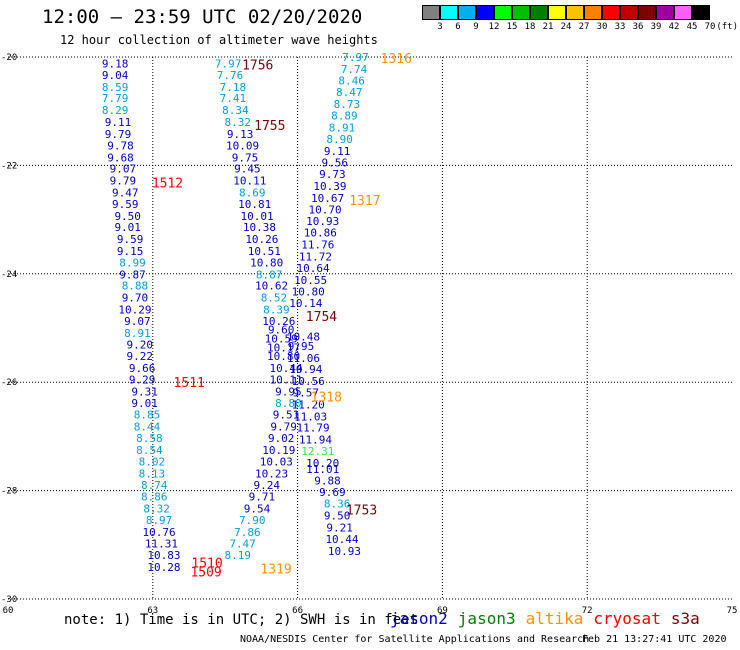  Describe the element at coordinates (692, 27) in the screenshot. I see `scale-label: 45` at that location.